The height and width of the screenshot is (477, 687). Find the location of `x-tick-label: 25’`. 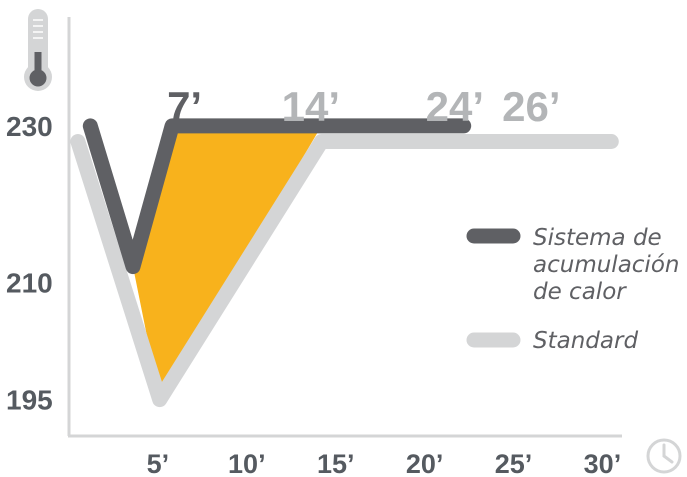

x-tick-label: 25’ is located at coordinates (514, 463).